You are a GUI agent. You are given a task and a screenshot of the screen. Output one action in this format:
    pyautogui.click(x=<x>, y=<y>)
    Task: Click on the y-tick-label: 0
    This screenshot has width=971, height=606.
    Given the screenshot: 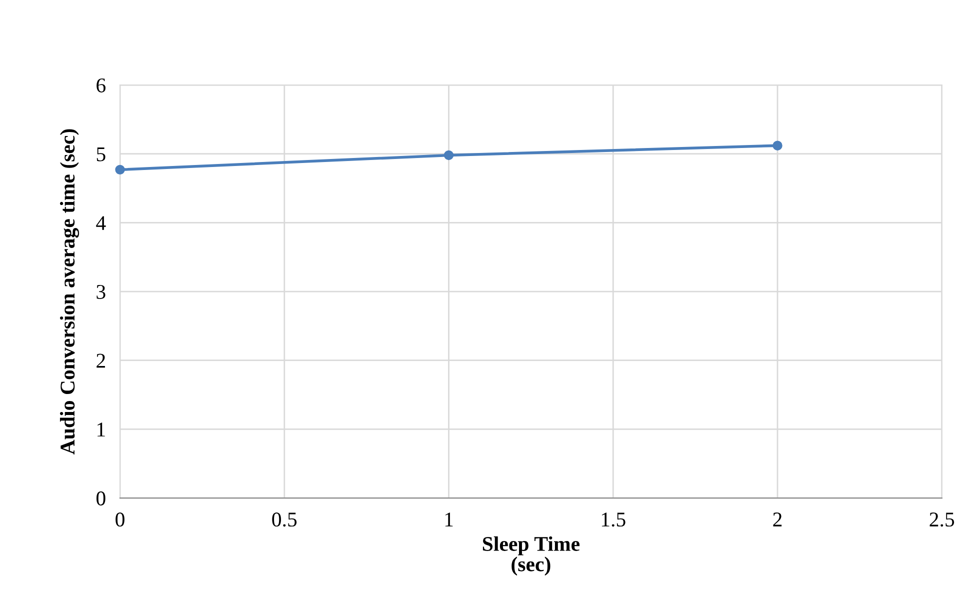 What is the action you would take?
    pyautogui.click(x=101, y=498)
    